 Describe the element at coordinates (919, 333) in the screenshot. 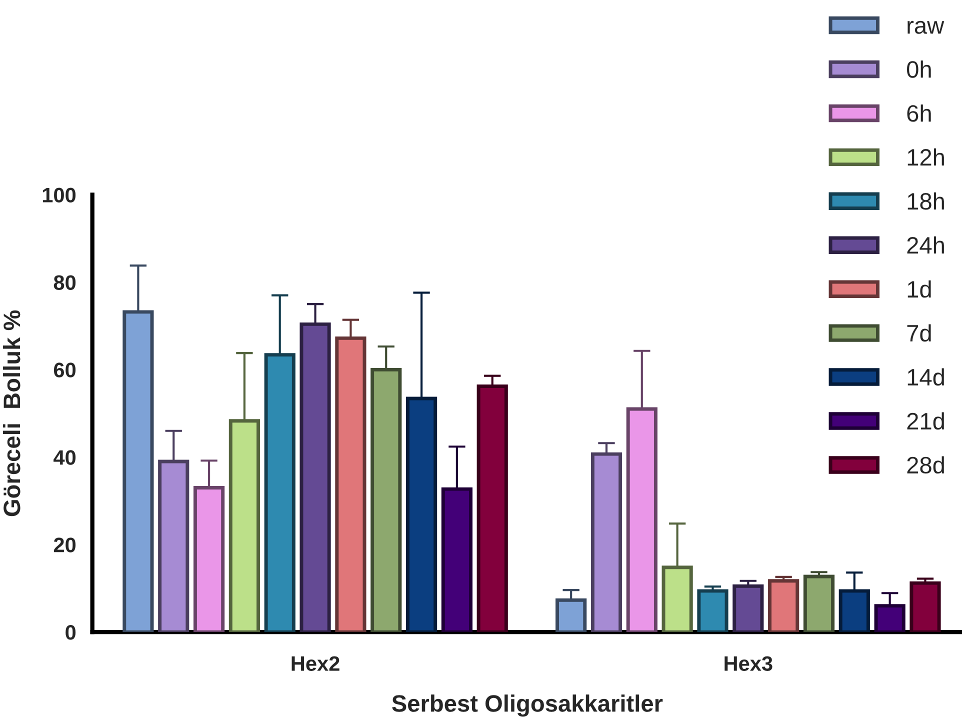

I see `legend-label: 7d` at that location.